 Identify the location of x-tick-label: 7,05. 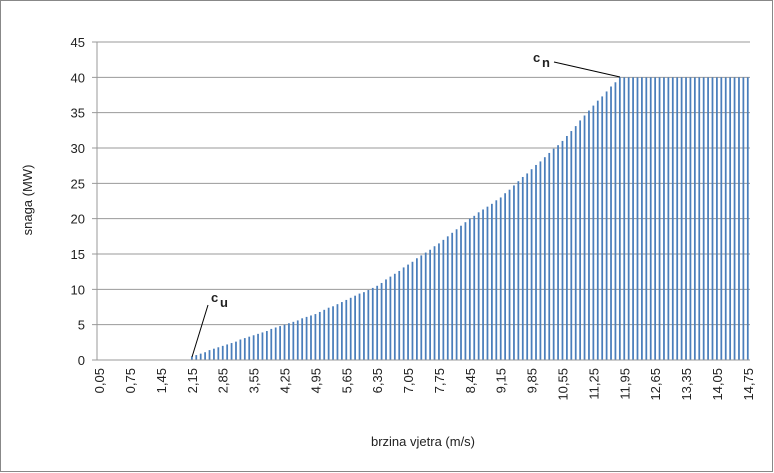
(408, 380).